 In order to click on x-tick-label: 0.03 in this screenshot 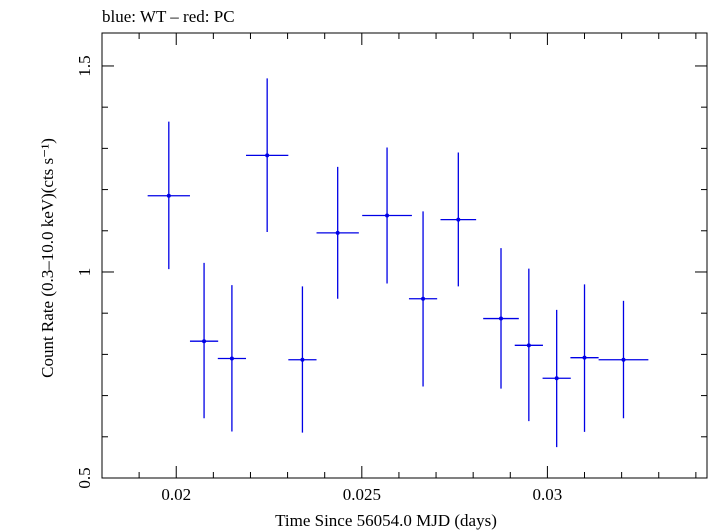, I will do `click(548, 494)`.